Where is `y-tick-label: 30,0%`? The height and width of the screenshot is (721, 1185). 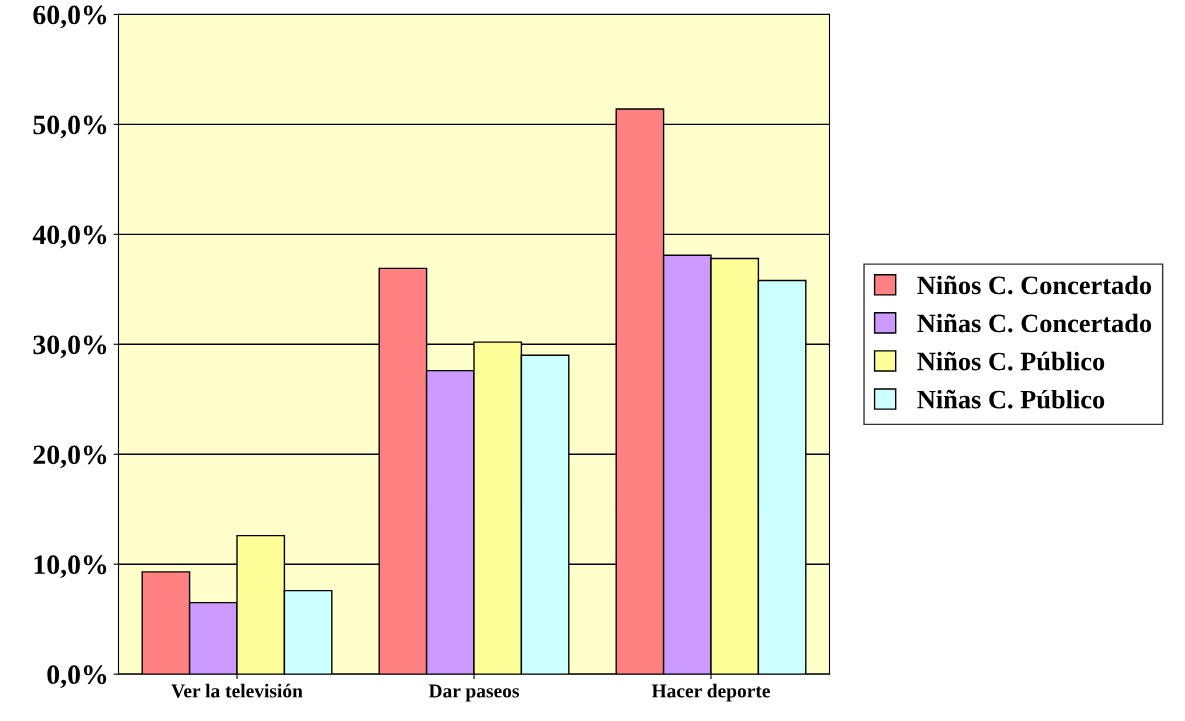
y-tick-label: 30,0% is located at coordinates (70, 347).